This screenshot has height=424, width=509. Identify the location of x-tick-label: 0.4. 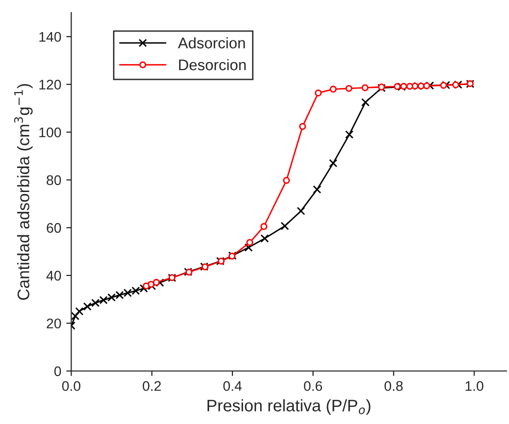
(232, 386).